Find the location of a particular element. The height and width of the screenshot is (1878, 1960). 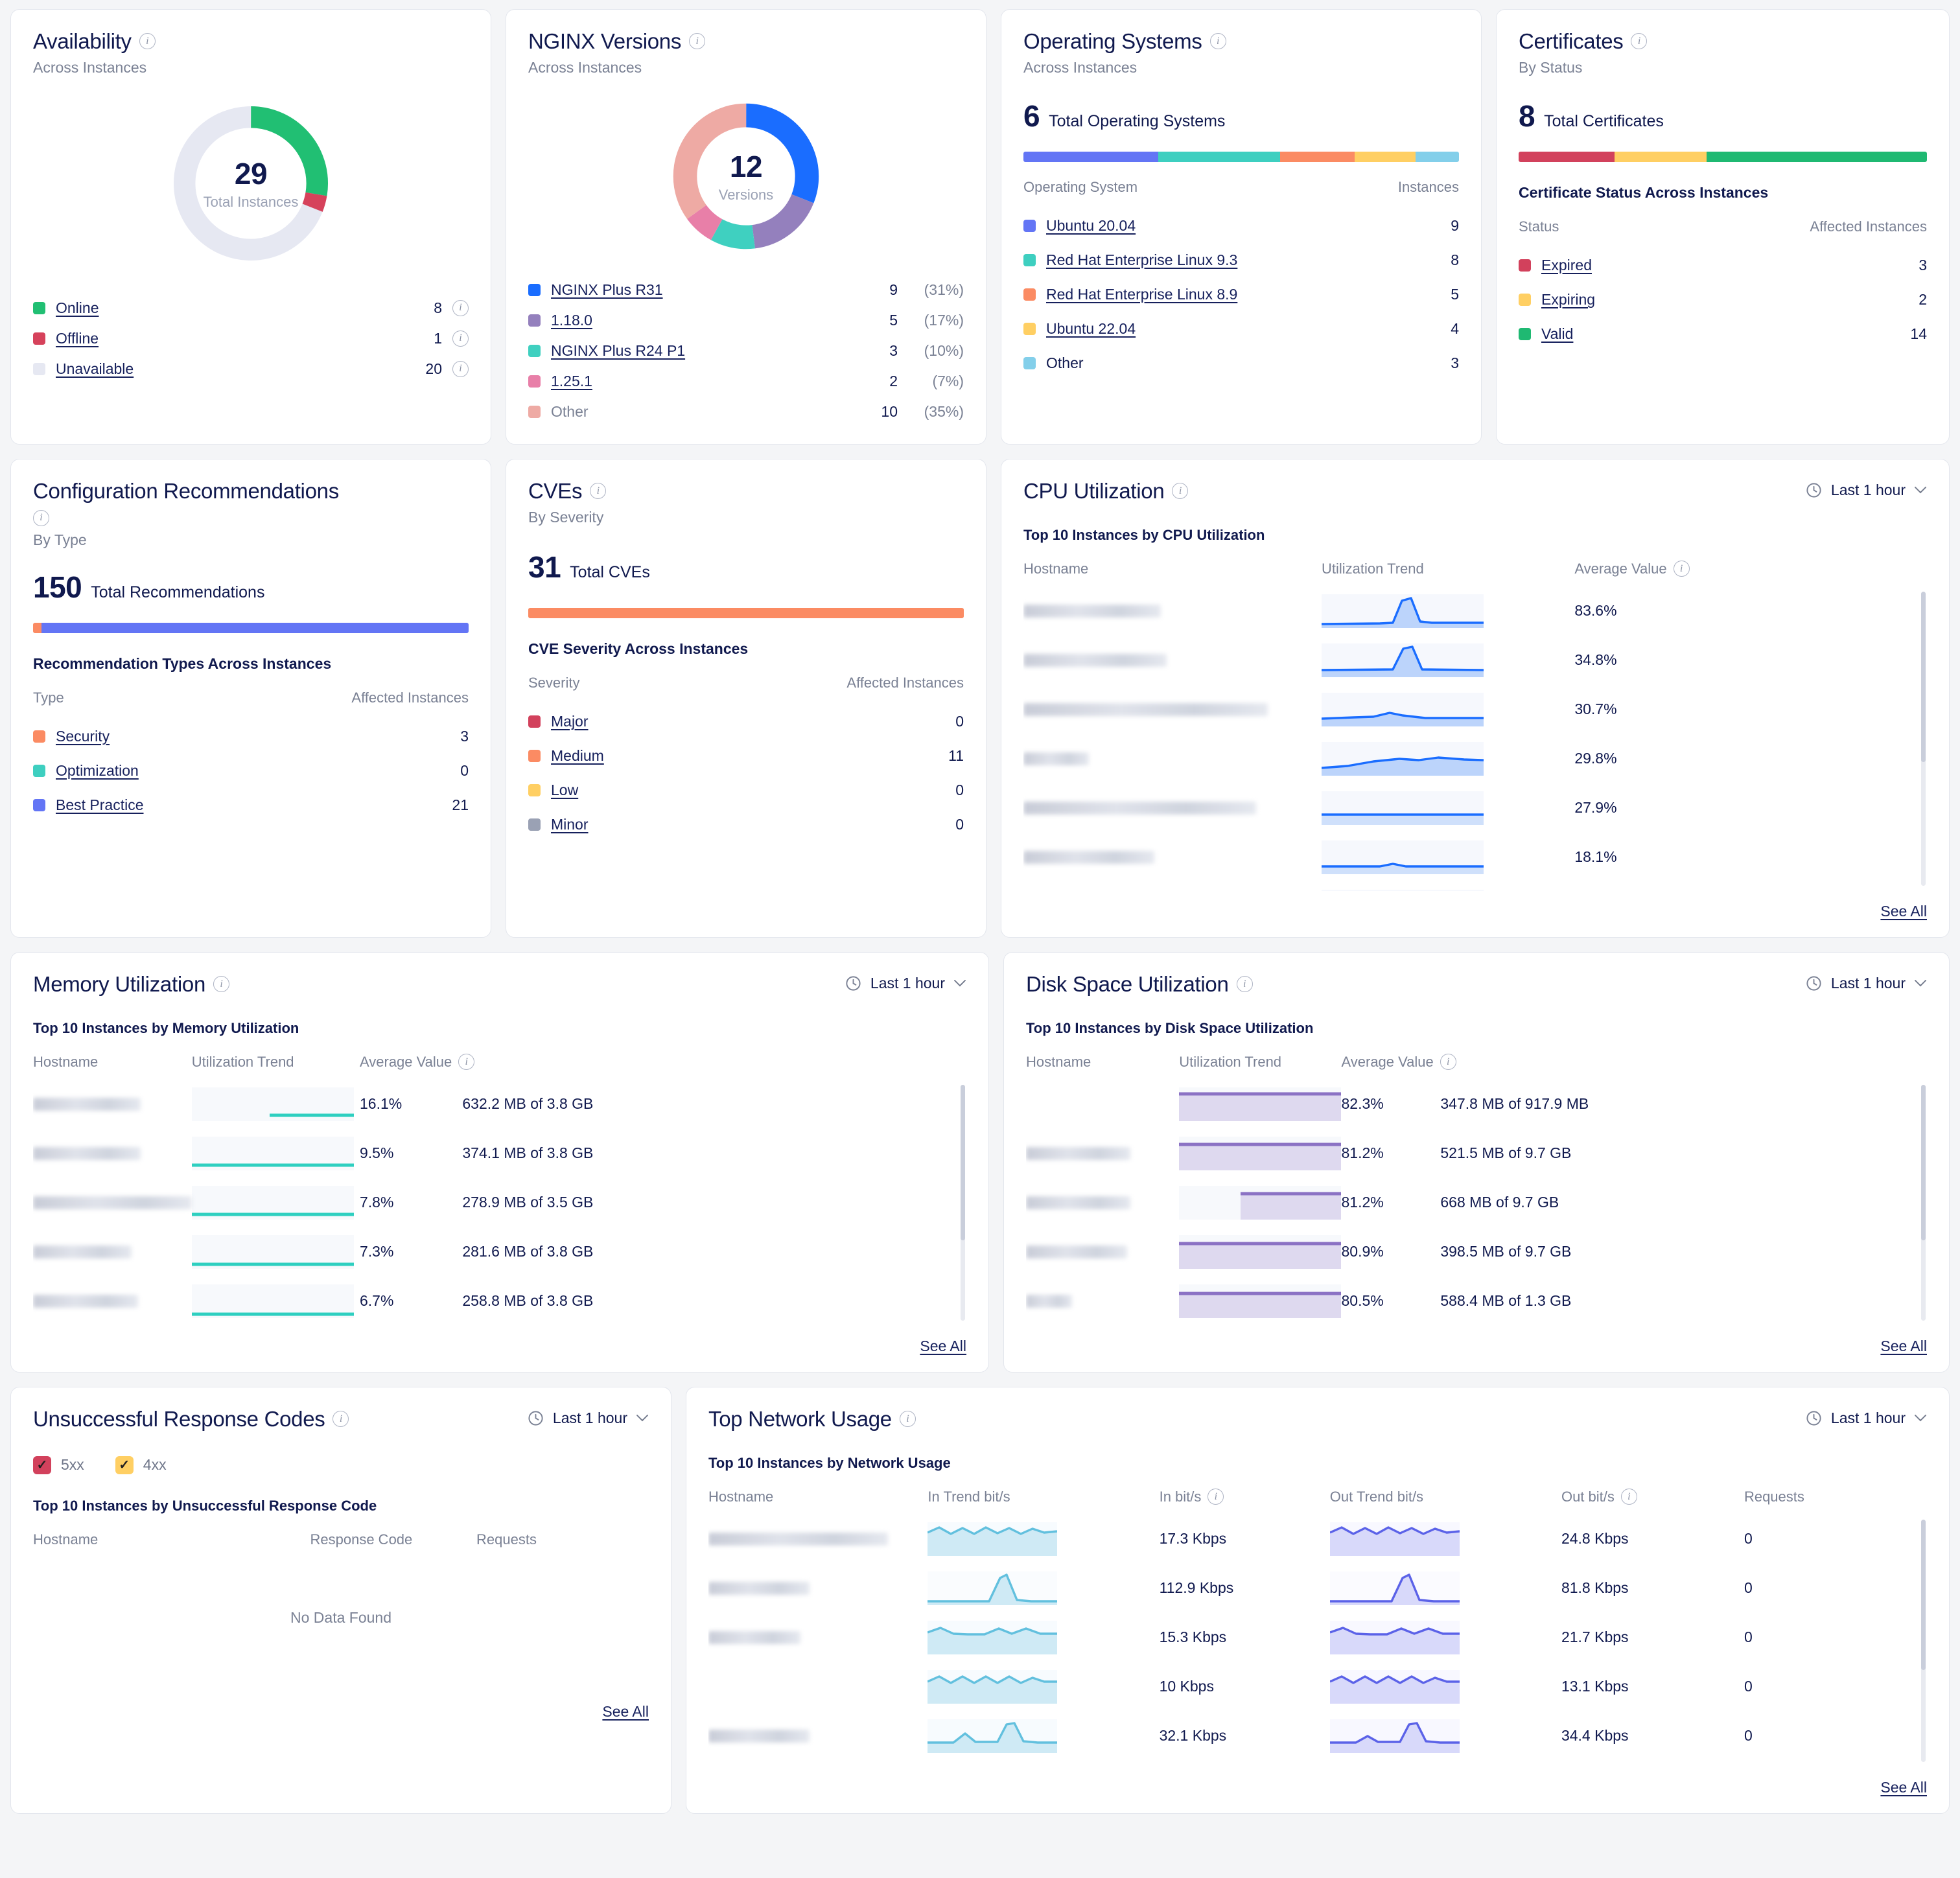

table-row: Expired 3 is located at coordinates (1723, 265).